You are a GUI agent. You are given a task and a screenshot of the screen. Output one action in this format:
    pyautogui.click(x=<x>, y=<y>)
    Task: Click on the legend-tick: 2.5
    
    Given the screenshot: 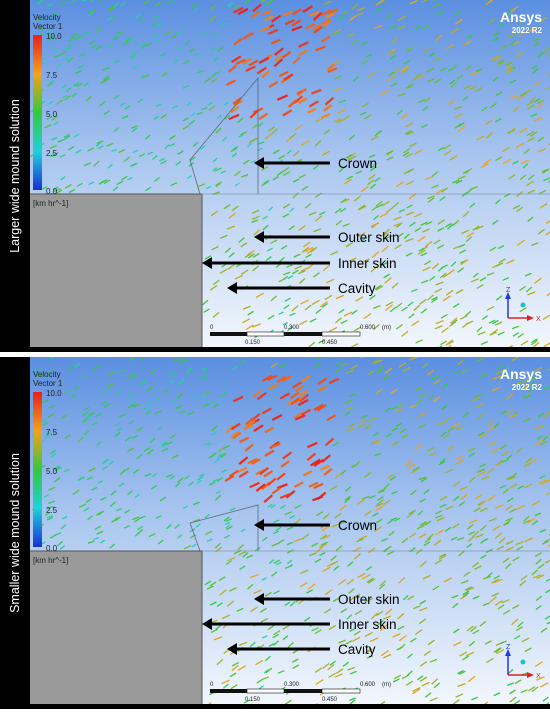 What is the action you would take?
    pyautogui.click(x=52, y=153)
    